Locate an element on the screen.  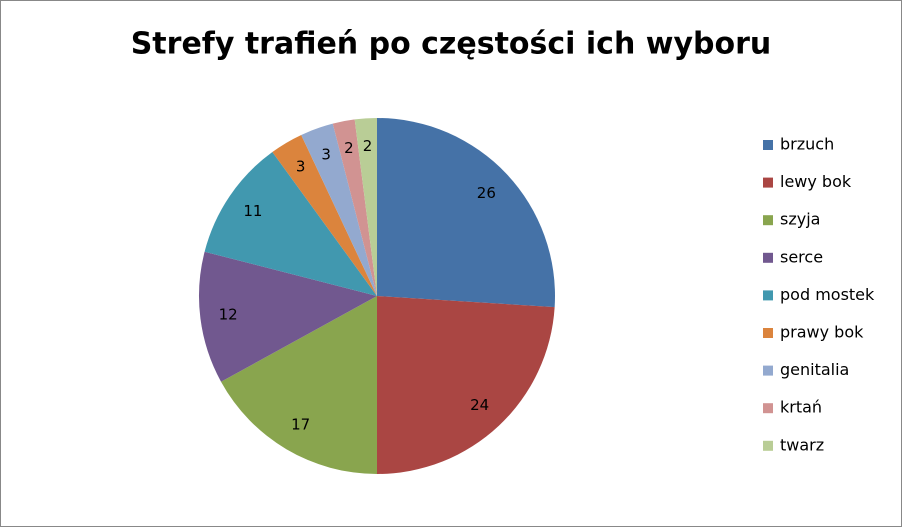
data-label: 12 is located at coordinates (228, 314).